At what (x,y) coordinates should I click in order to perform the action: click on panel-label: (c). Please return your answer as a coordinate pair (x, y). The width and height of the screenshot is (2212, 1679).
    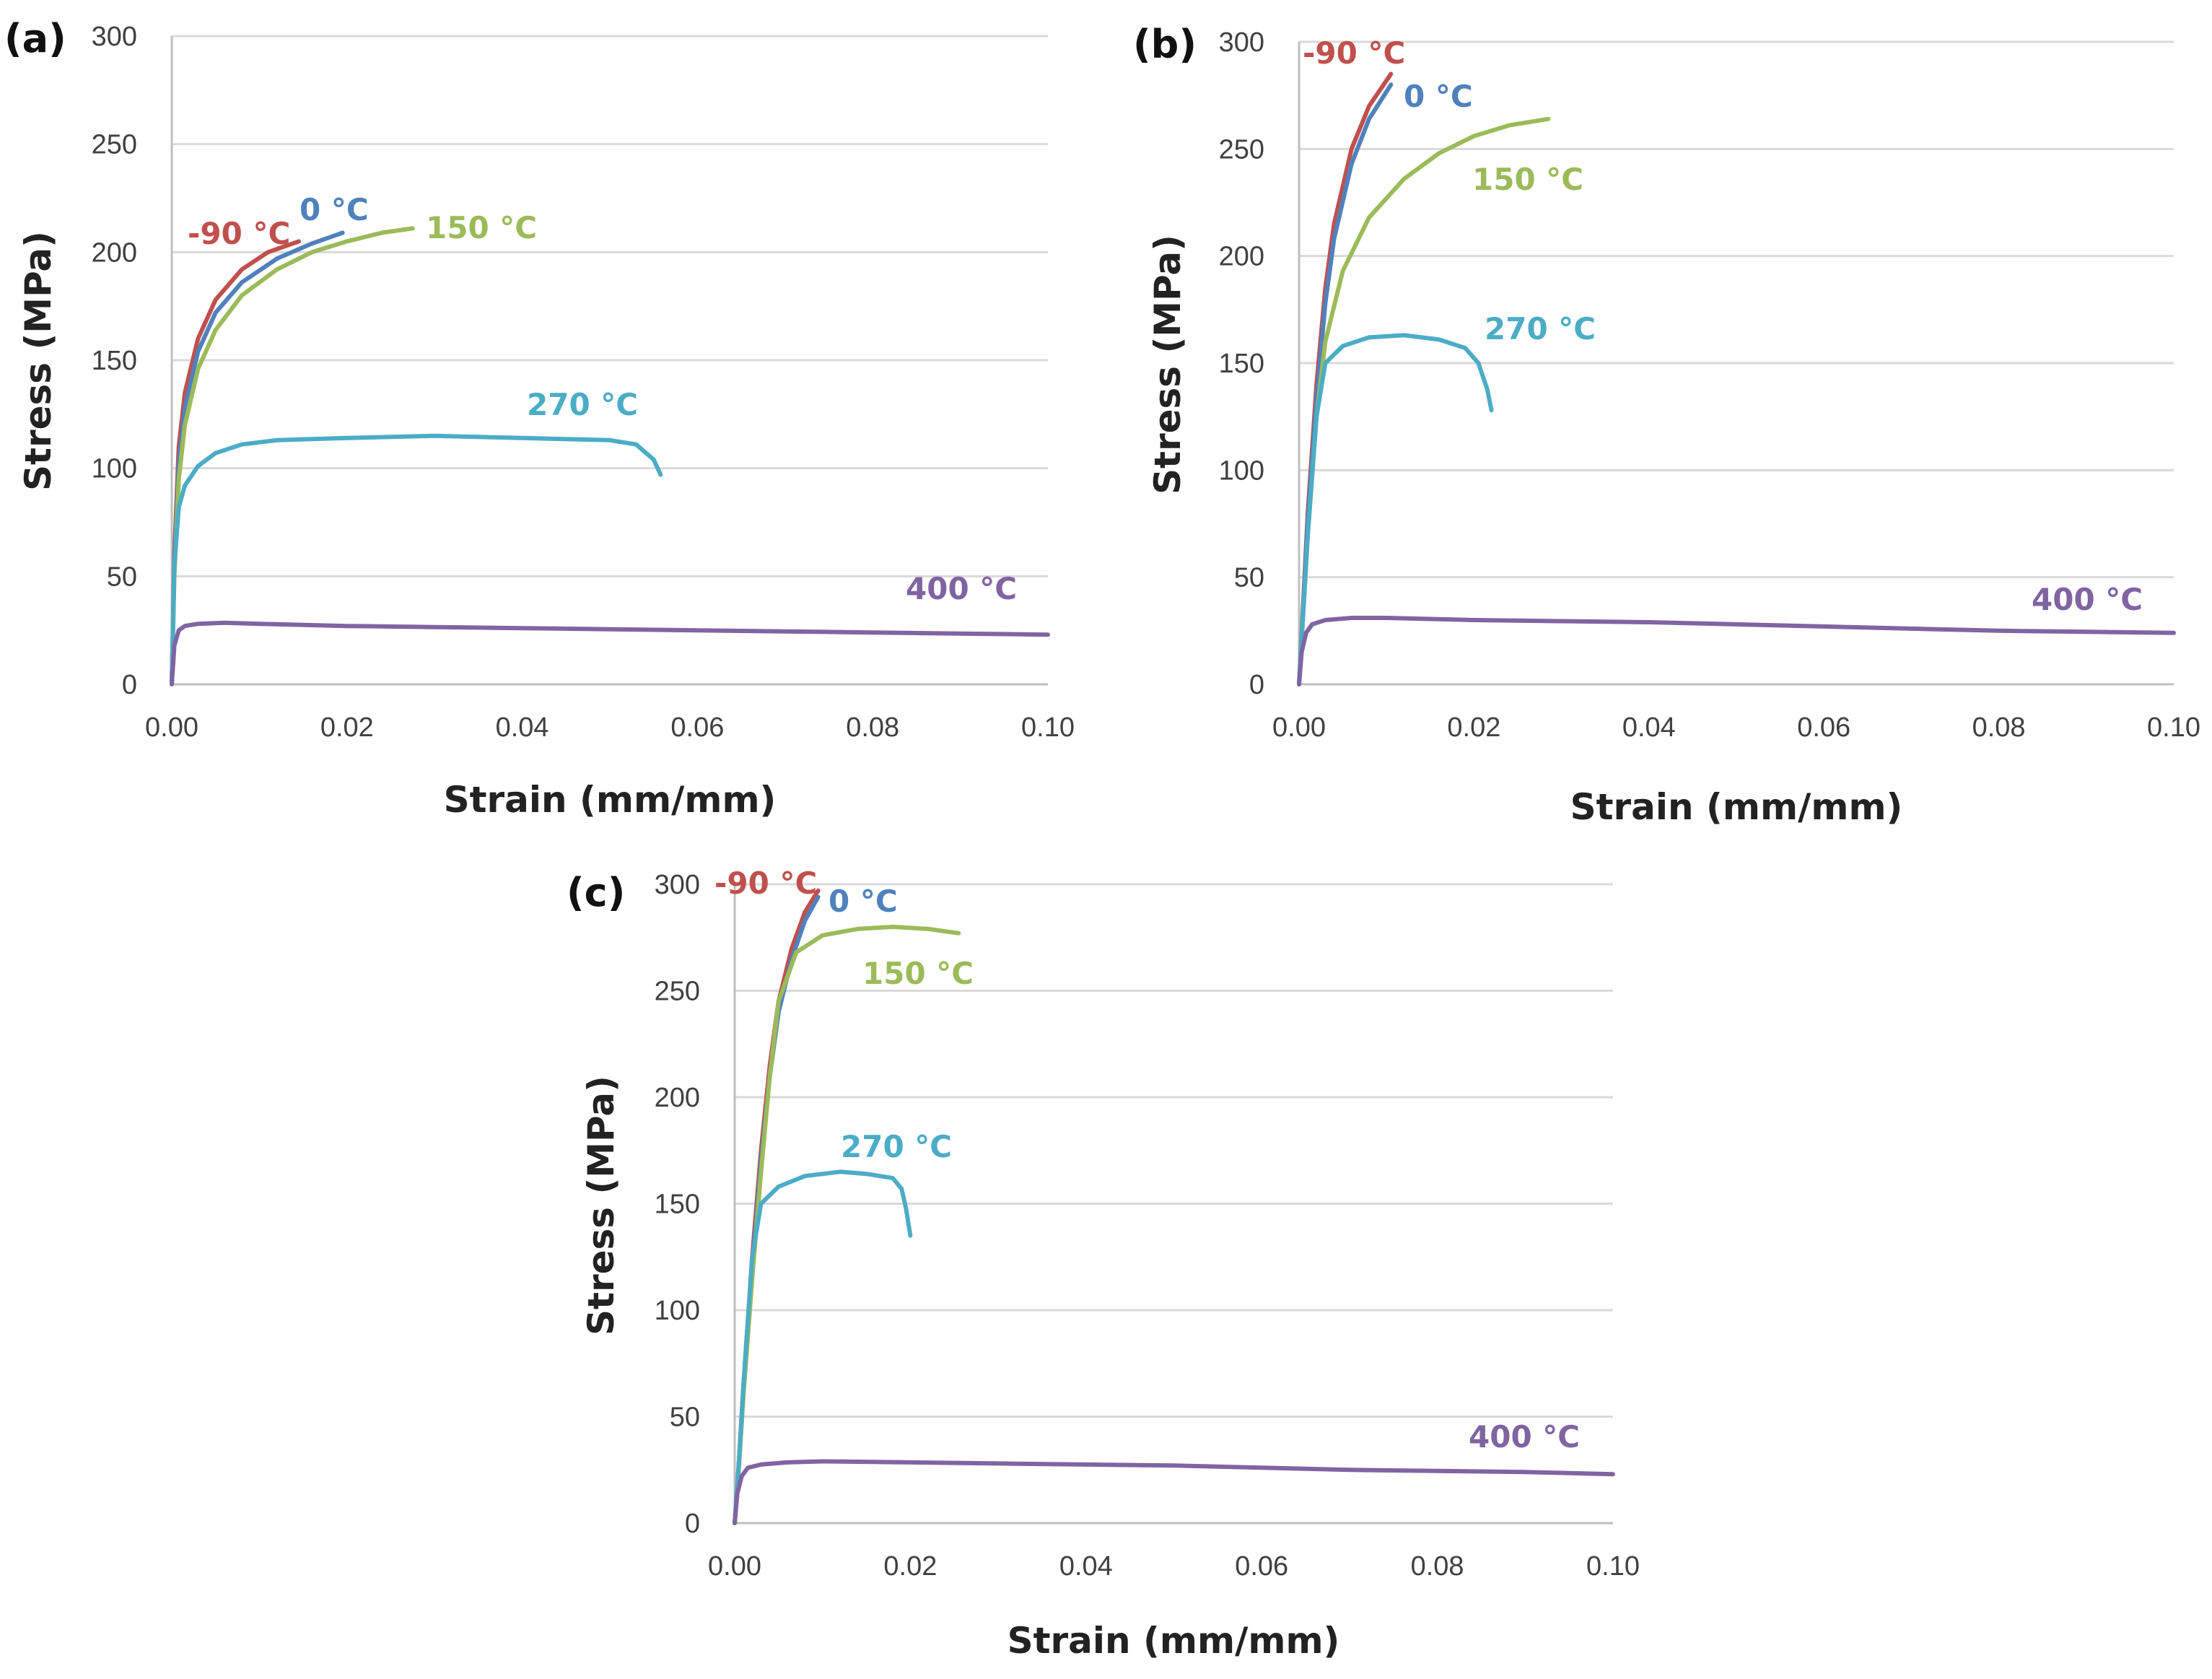
    Looking at the image, I should click on (596, 892).